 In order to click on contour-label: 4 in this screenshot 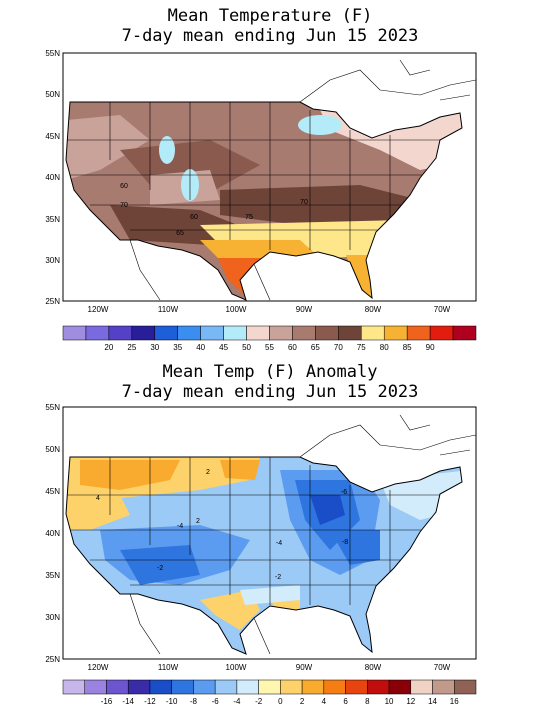, I will do `click(98, 498)`.